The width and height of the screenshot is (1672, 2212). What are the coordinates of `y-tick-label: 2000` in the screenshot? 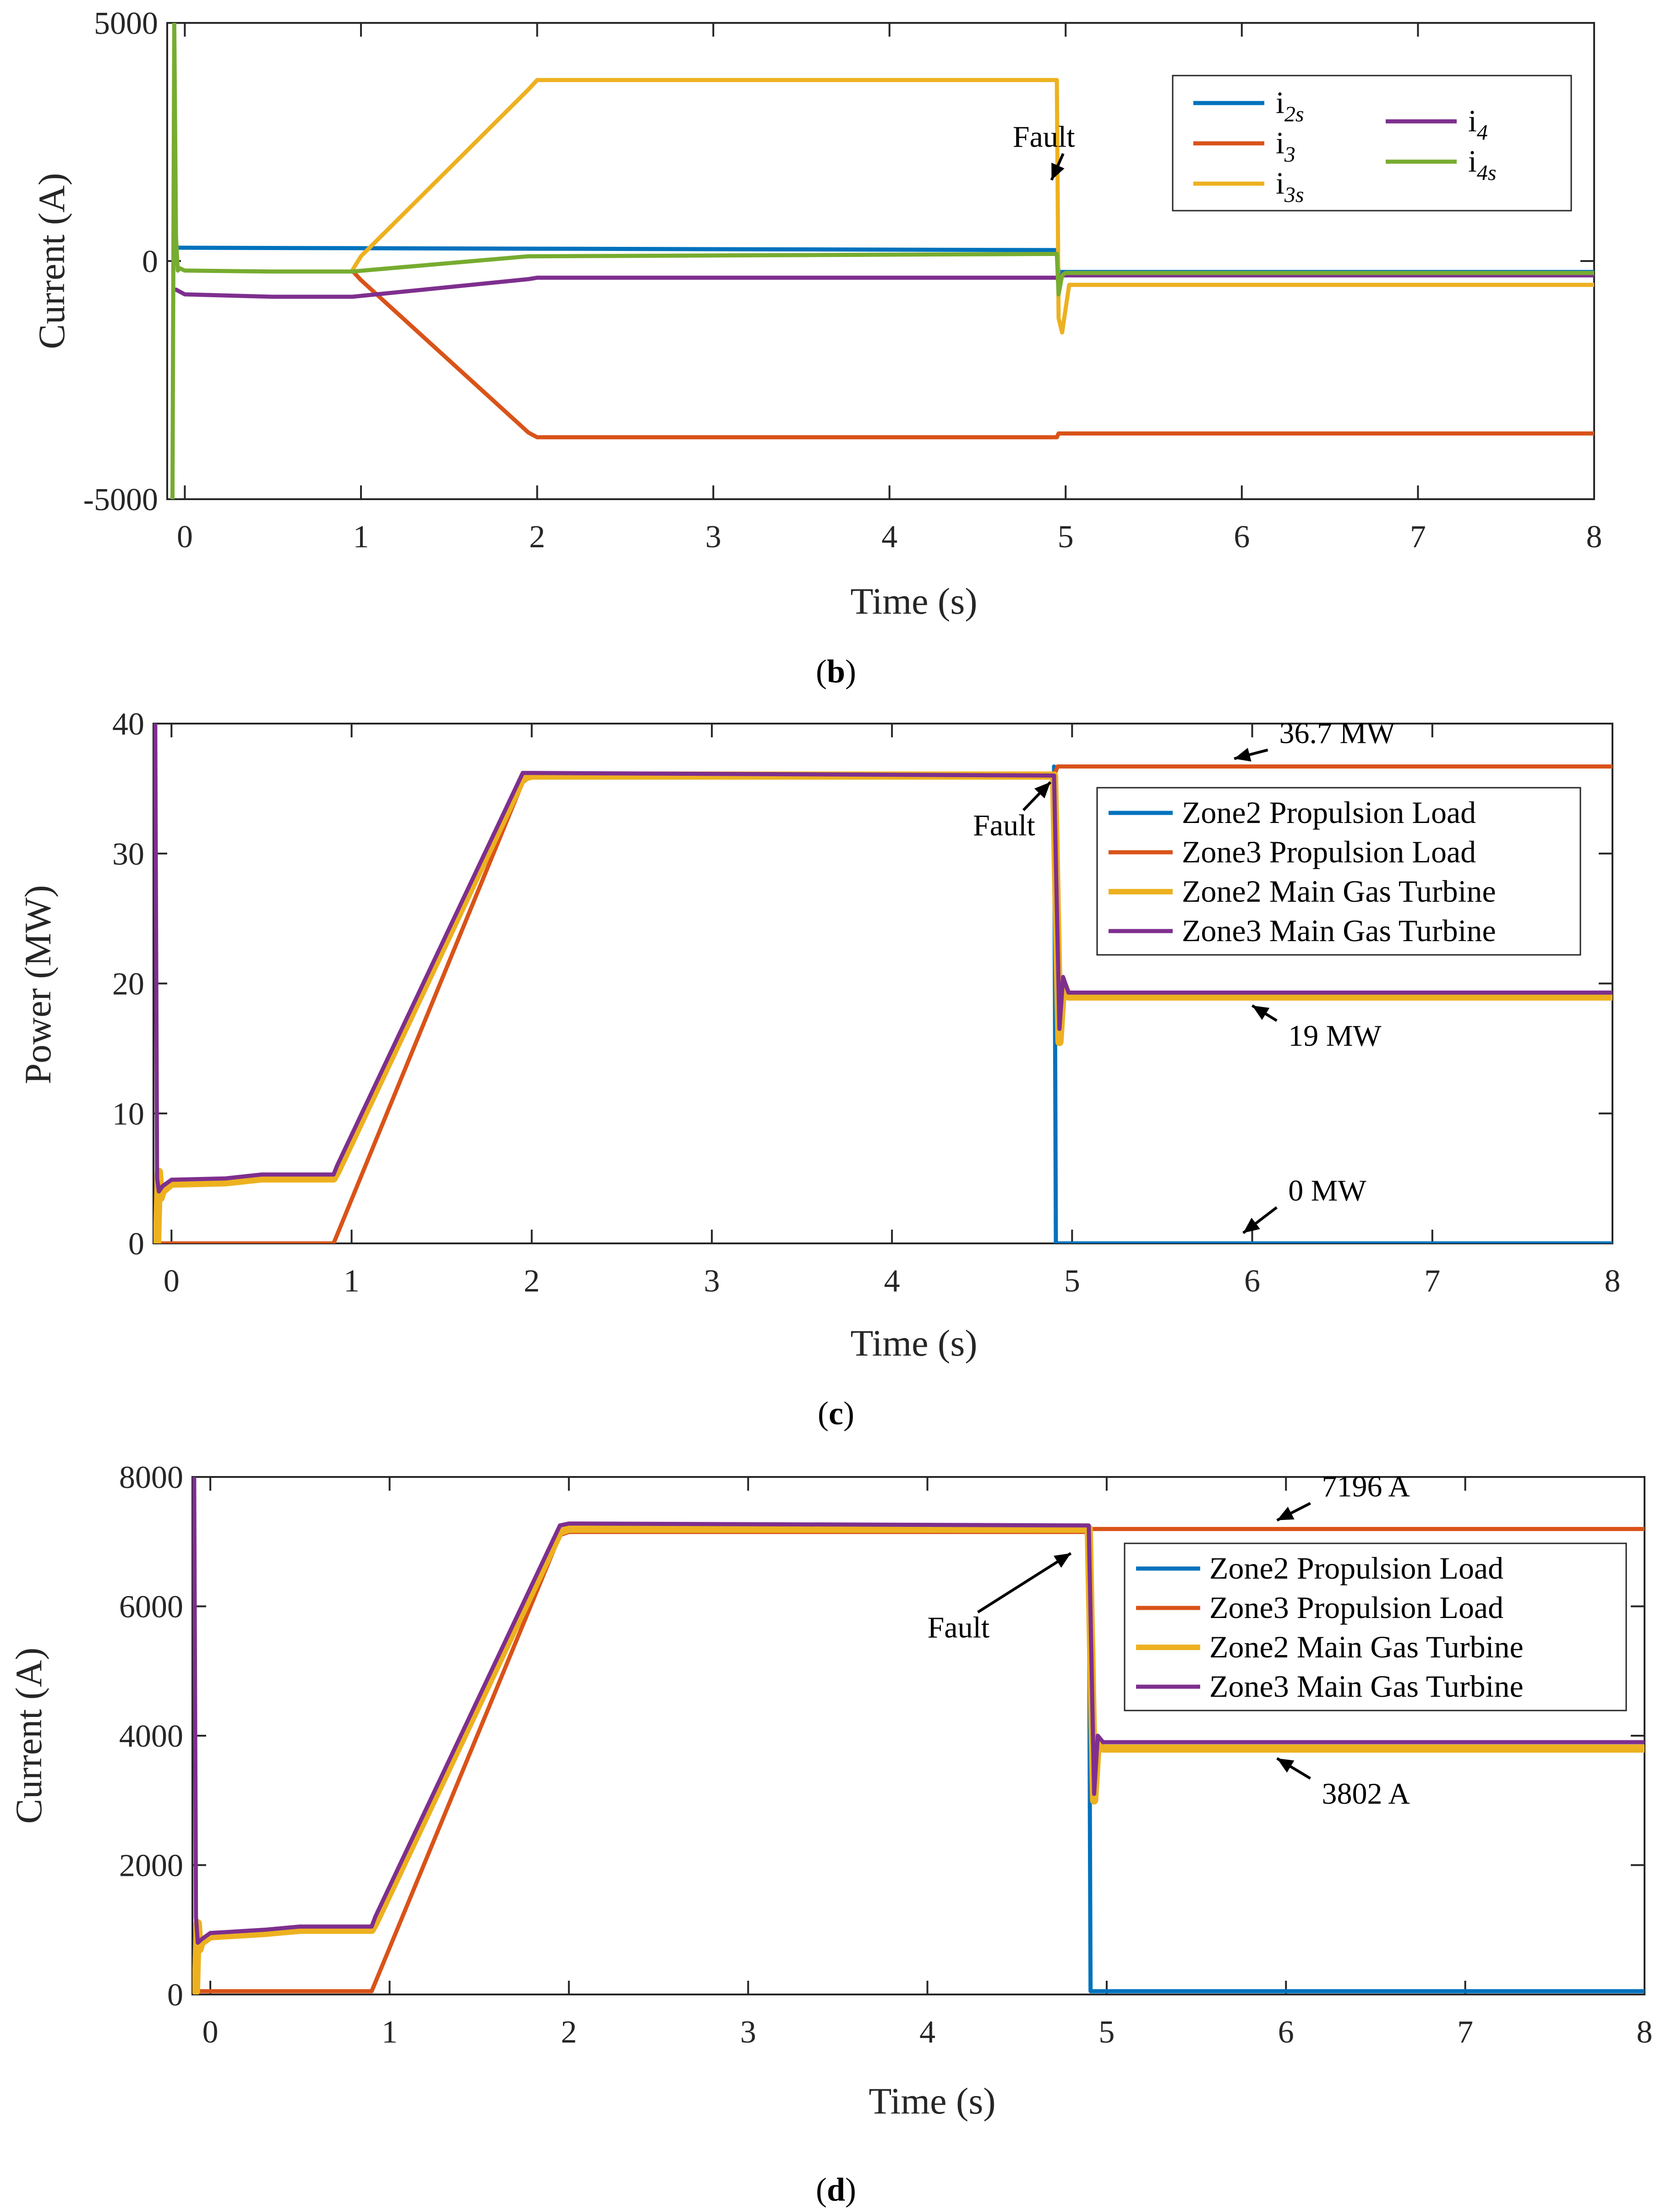 It's located at (151, 1866).